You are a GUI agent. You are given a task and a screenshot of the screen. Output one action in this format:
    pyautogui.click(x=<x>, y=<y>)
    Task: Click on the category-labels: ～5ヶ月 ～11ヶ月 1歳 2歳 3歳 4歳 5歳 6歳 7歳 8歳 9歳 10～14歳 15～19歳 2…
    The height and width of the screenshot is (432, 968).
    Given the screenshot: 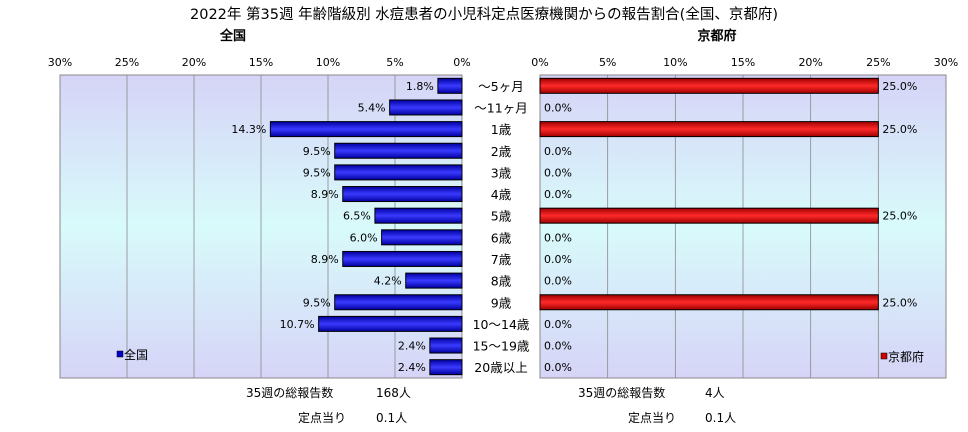 What is the action you would take?
    pyautogui.click(x=501, y=227)
    